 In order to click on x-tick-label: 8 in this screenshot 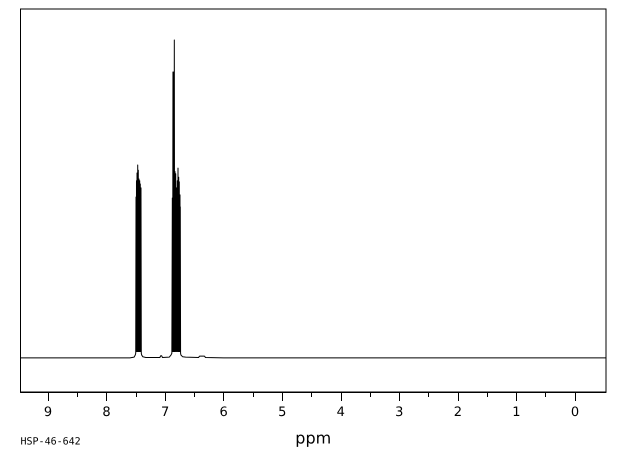, I will do `click(106, 412)`.